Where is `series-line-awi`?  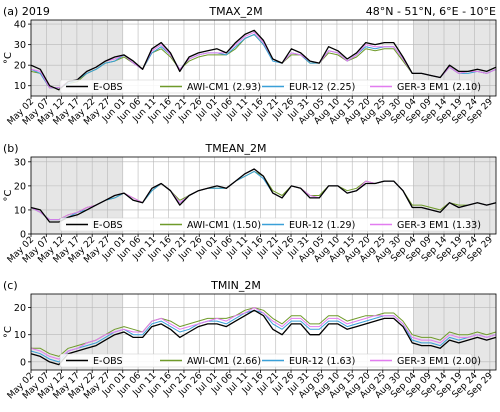
series-line-awi is located at coordinates (264, 332).